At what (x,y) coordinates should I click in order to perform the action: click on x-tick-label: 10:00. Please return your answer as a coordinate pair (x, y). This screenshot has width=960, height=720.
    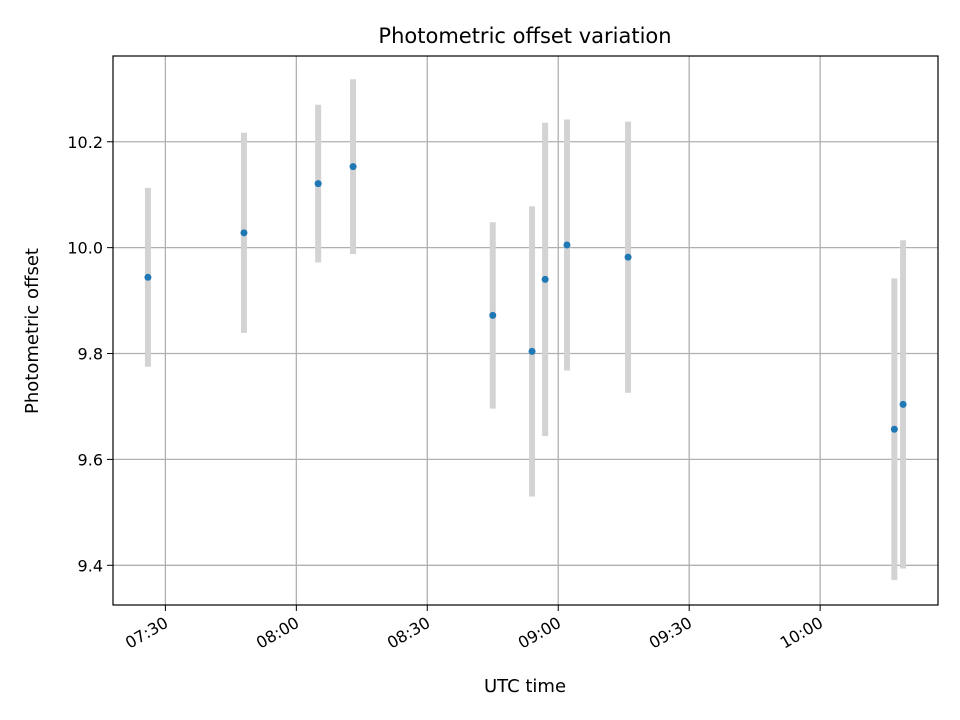
    Looking at the image, I should click on (801, 633).